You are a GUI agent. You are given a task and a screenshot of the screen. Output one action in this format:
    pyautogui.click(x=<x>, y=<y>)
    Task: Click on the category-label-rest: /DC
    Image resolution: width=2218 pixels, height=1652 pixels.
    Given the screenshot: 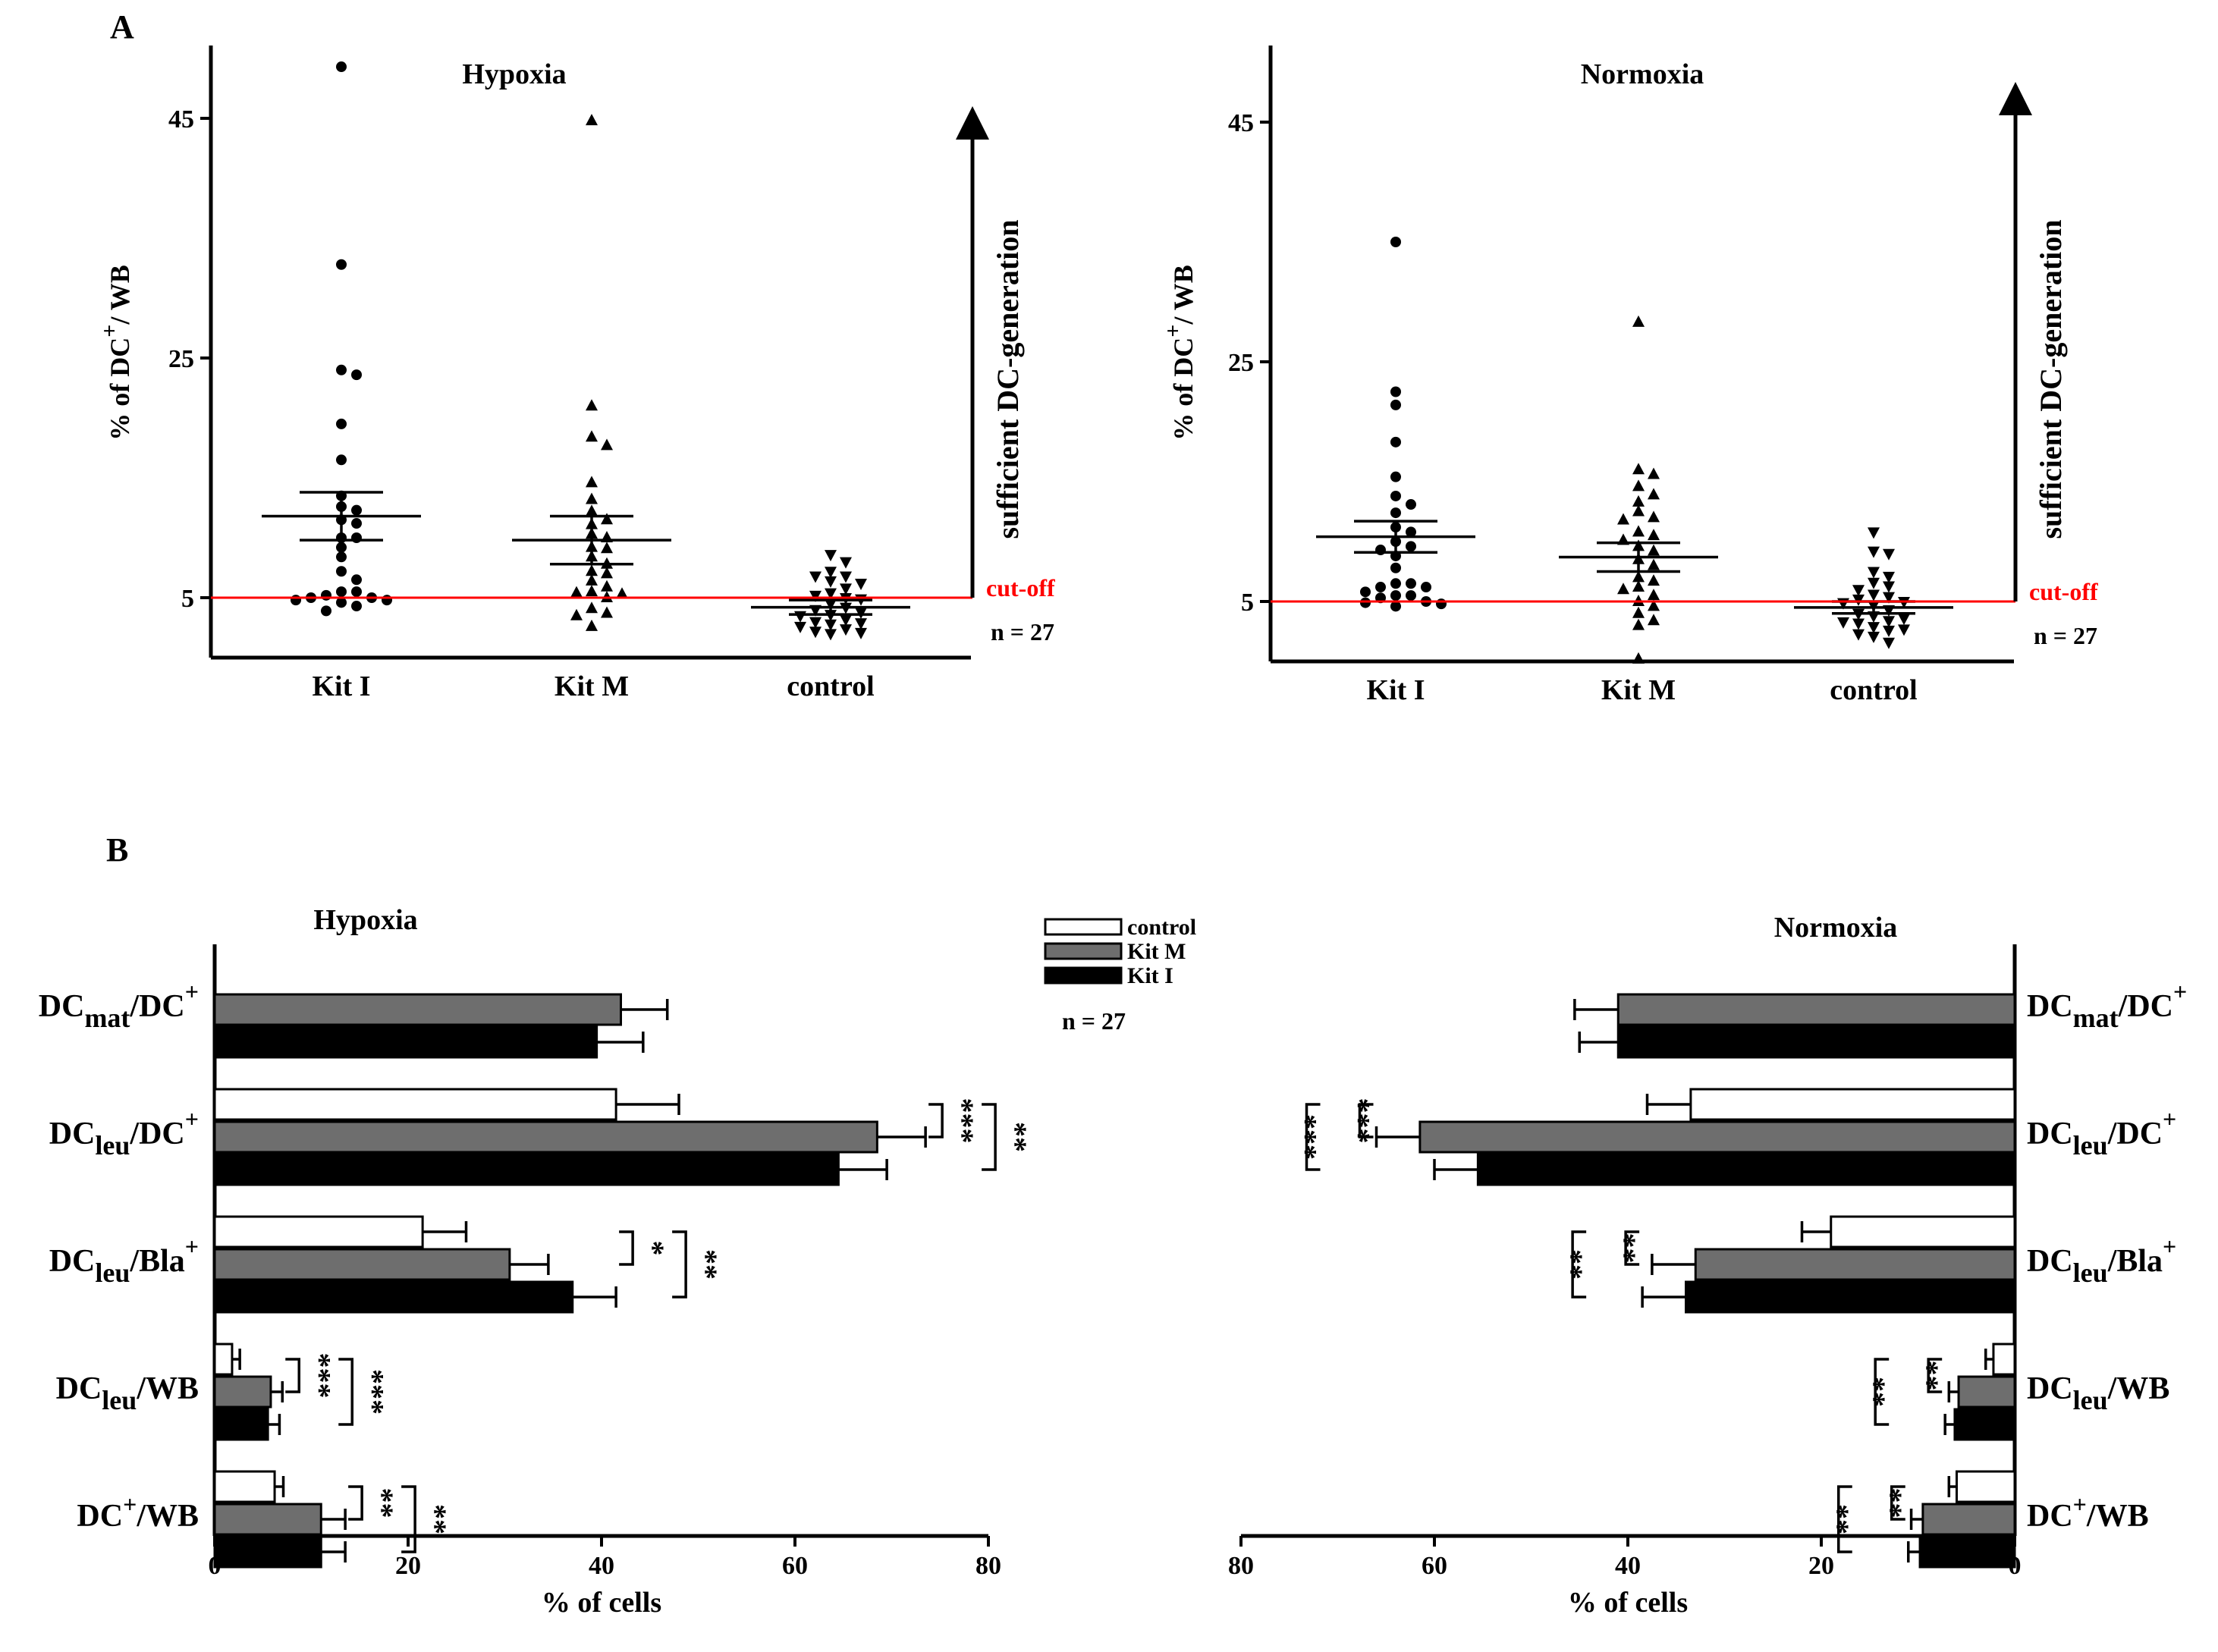 What is the action you would take?
    pyautogui.click(x=156, y=1007)
    